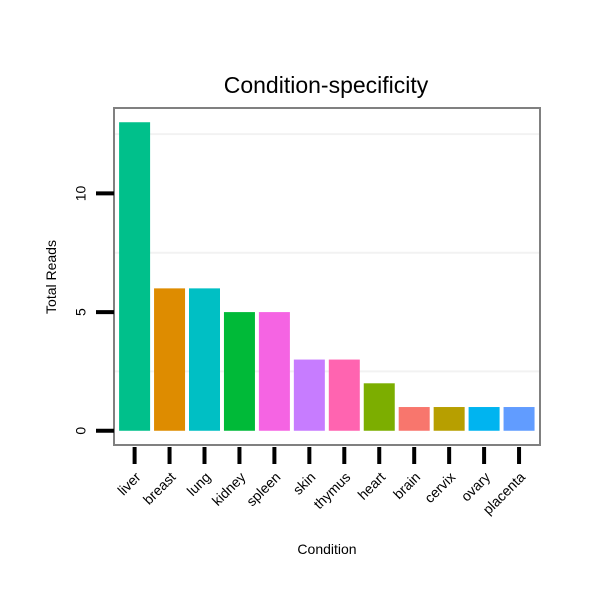 This screenshot has height=600, width=600. I want to click on bar-lung, so click(204, 359).